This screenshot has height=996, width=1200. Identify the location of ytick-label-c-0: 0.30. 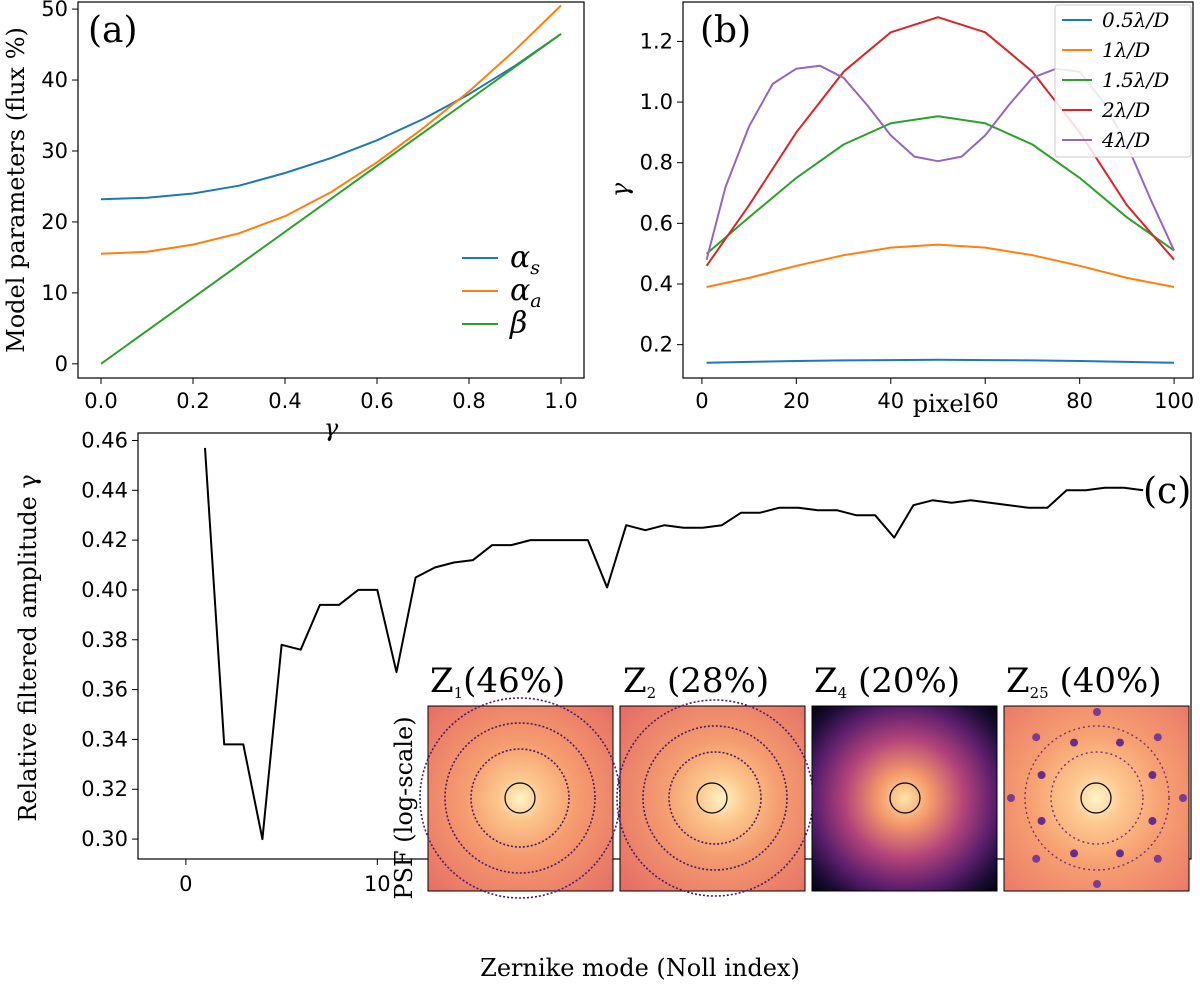
(104, 839).